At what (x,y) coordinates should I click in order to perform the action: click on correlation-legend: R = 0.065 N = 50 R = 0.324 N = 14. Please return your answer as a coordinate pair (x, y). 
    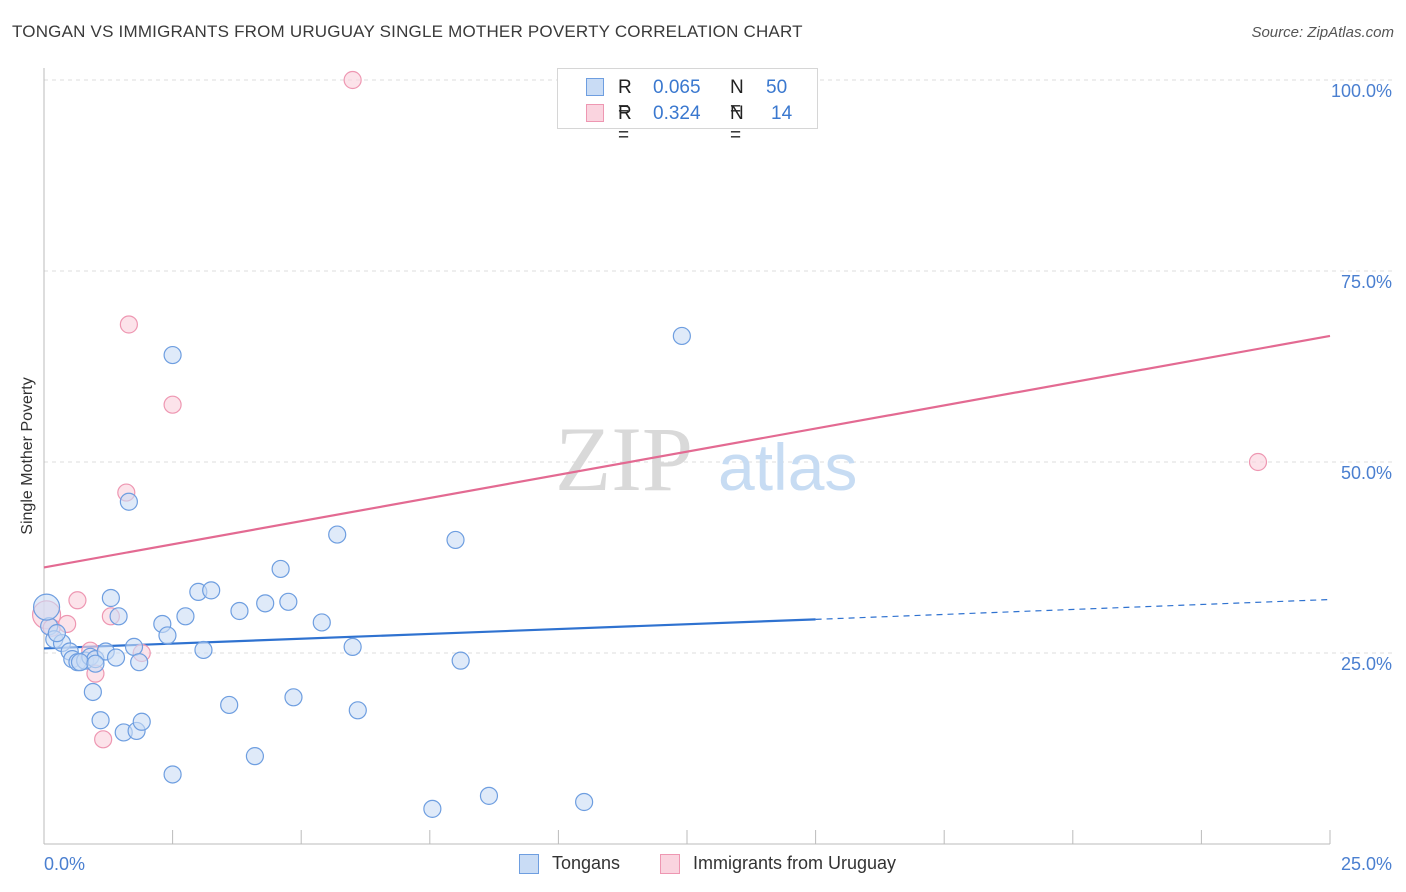
    Looking at the image, I should click on (687, 107).